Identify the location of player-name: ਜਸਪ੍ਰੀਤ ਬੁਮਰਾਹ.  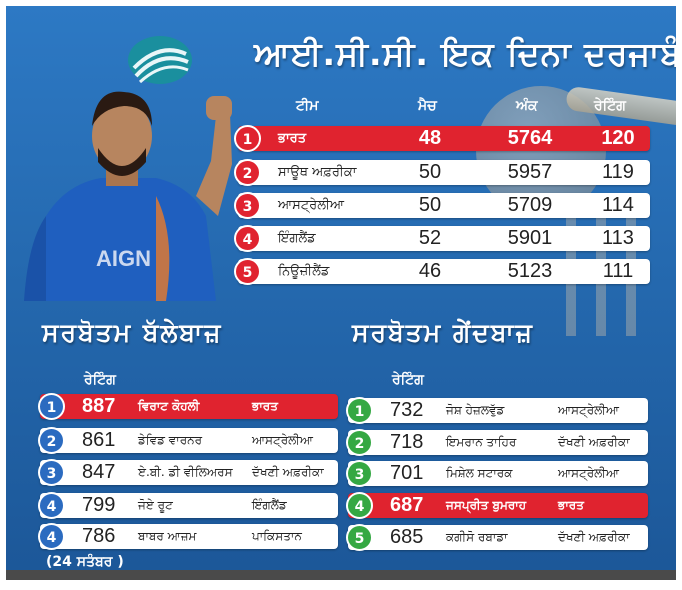
(486, 505).